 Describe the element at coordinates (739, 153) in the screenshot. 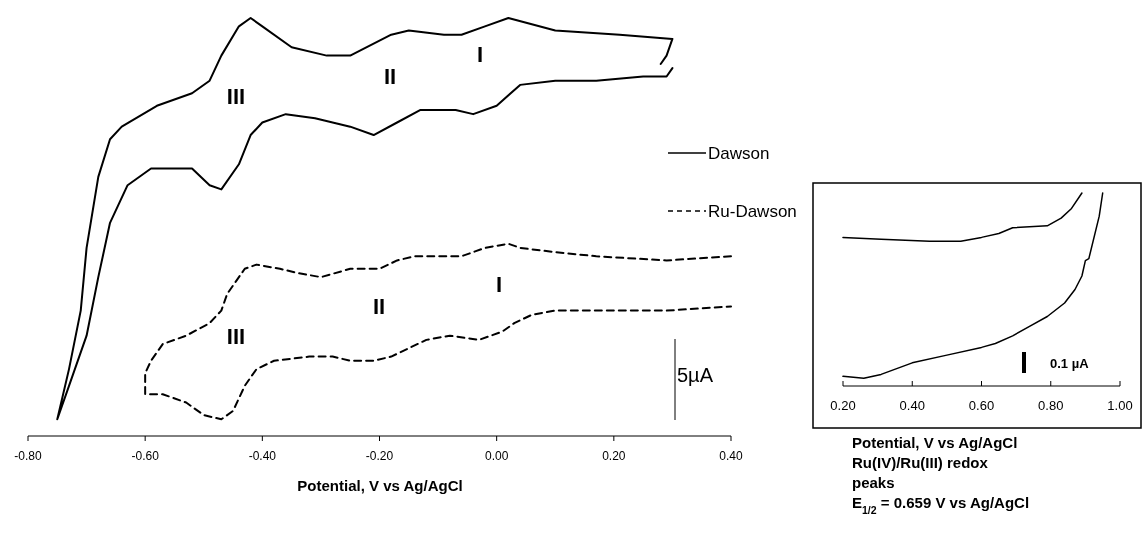

I see `legend-label: Dawson` at that location.